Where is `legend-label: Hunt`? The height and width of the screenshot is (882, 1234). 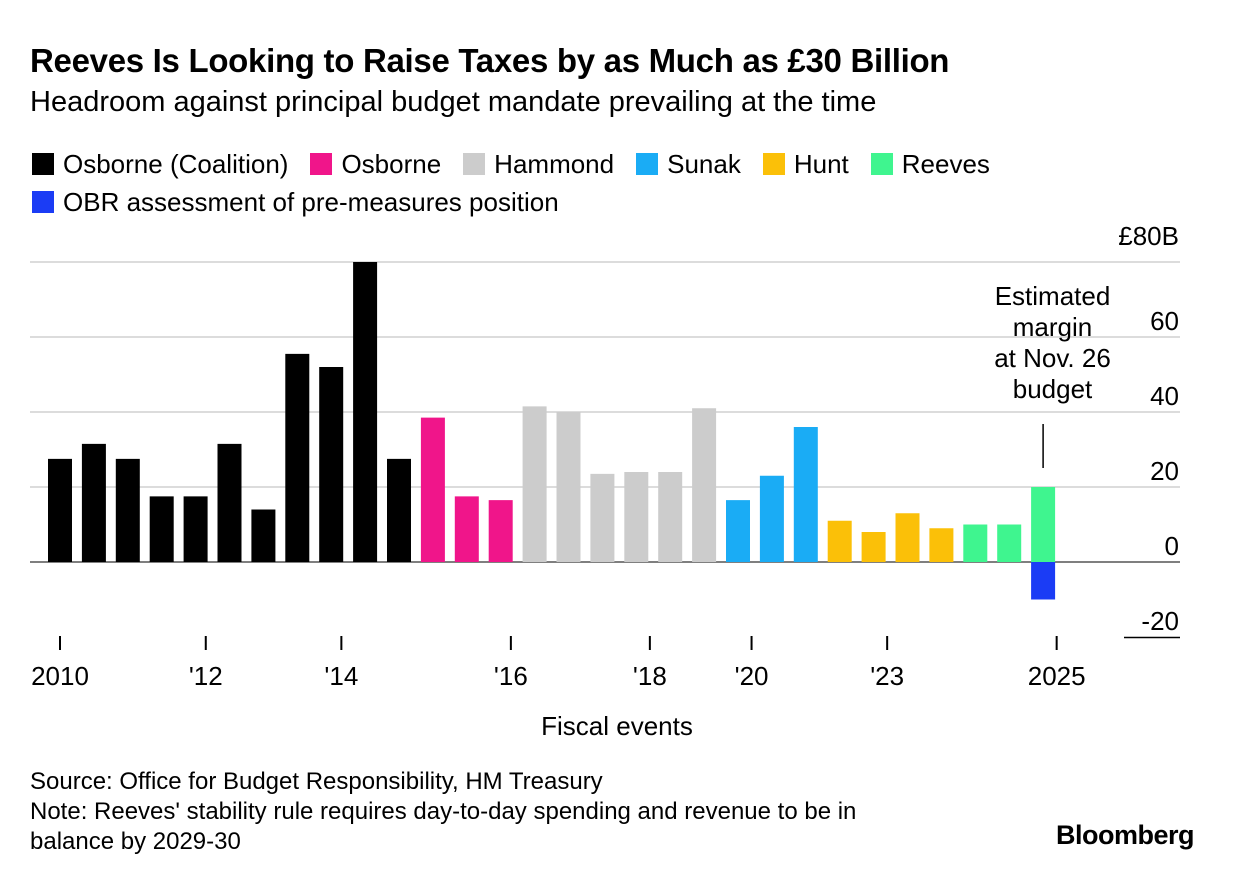 legend-label: Hunt is located at coordinates (821, 164).